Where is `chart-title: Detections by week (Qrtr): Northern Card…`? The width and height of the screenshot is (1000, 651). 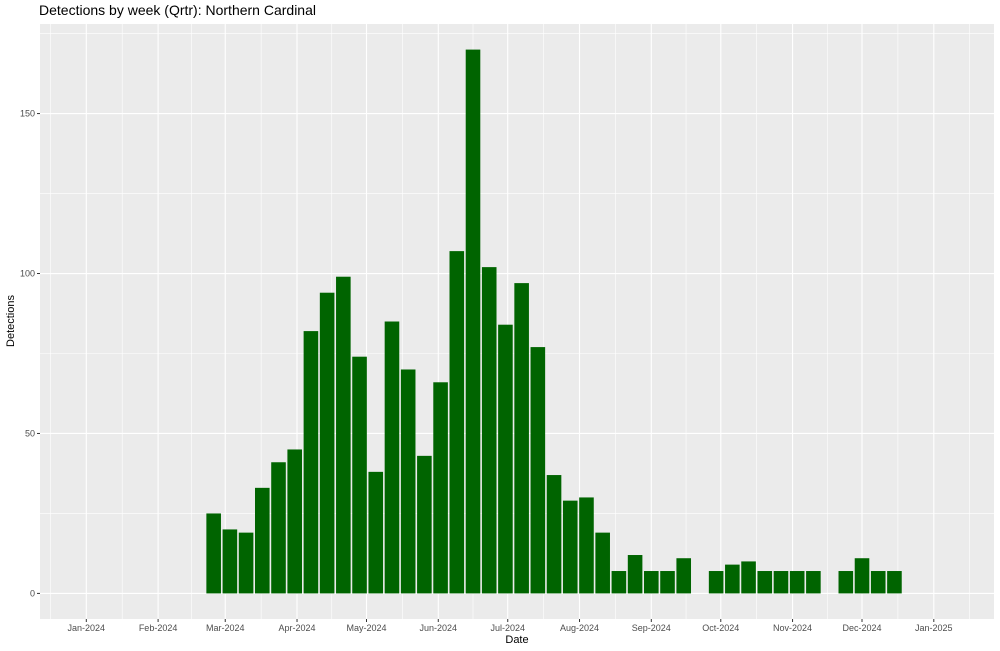
chart-title: Detections by week (Qrtr): Northern Card… is located at coordinates (177, 10).